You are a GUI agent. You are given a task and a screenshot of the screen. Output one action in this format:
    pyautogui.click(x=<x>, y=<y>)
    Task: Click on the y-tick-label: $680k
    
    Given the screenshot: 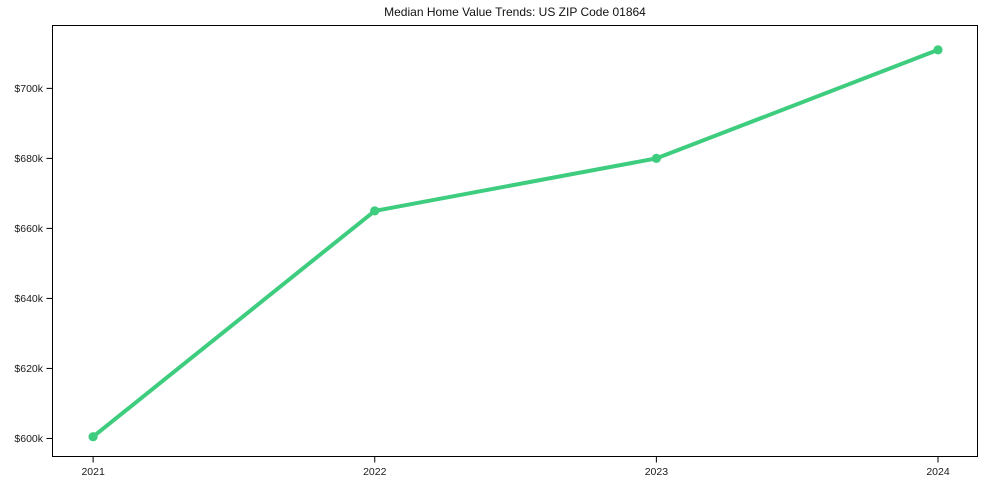 What is the action you would take?
    pyautogui.click(x=28, y=159)
    